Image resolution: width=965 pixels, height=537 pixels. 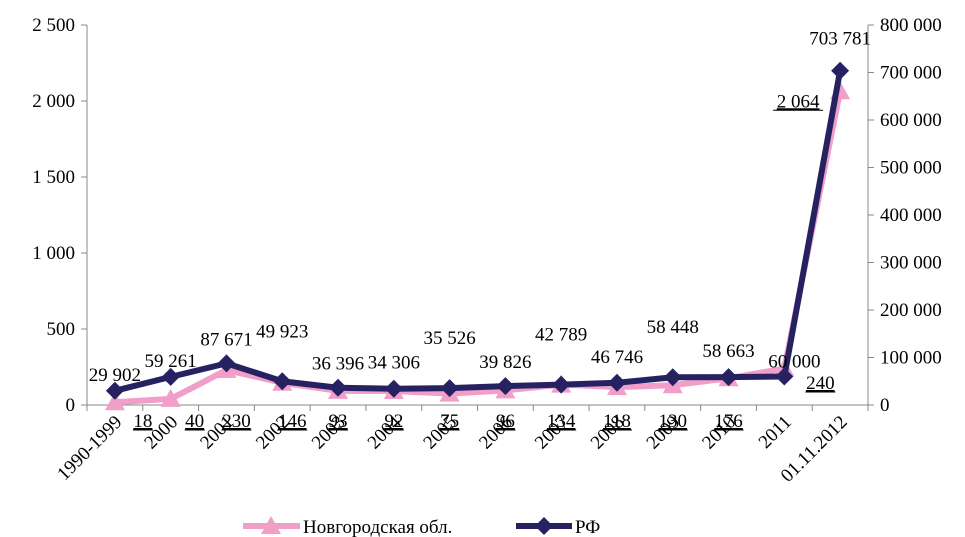 What do you see at coordinates (911, 168) in the screenshot?
I see `right-tick-label: 500 000` at bounding box center [911, 168].